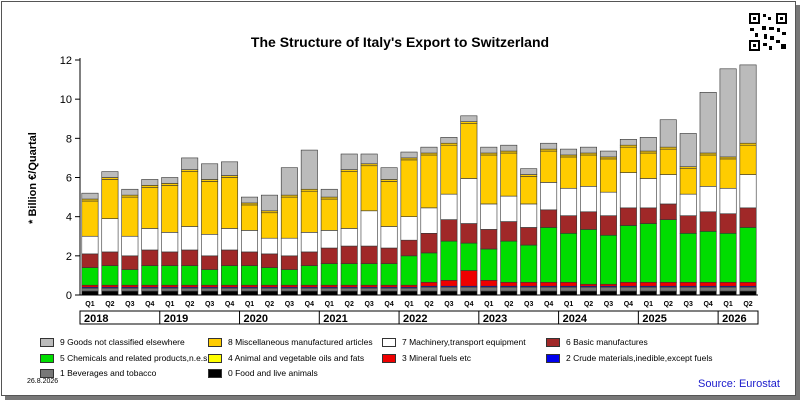  What do you see at coordinates (426, 358) in the screenshot?
I see `legend-item: 3 Mineral fuels etc` at bounding box center [426, 358].